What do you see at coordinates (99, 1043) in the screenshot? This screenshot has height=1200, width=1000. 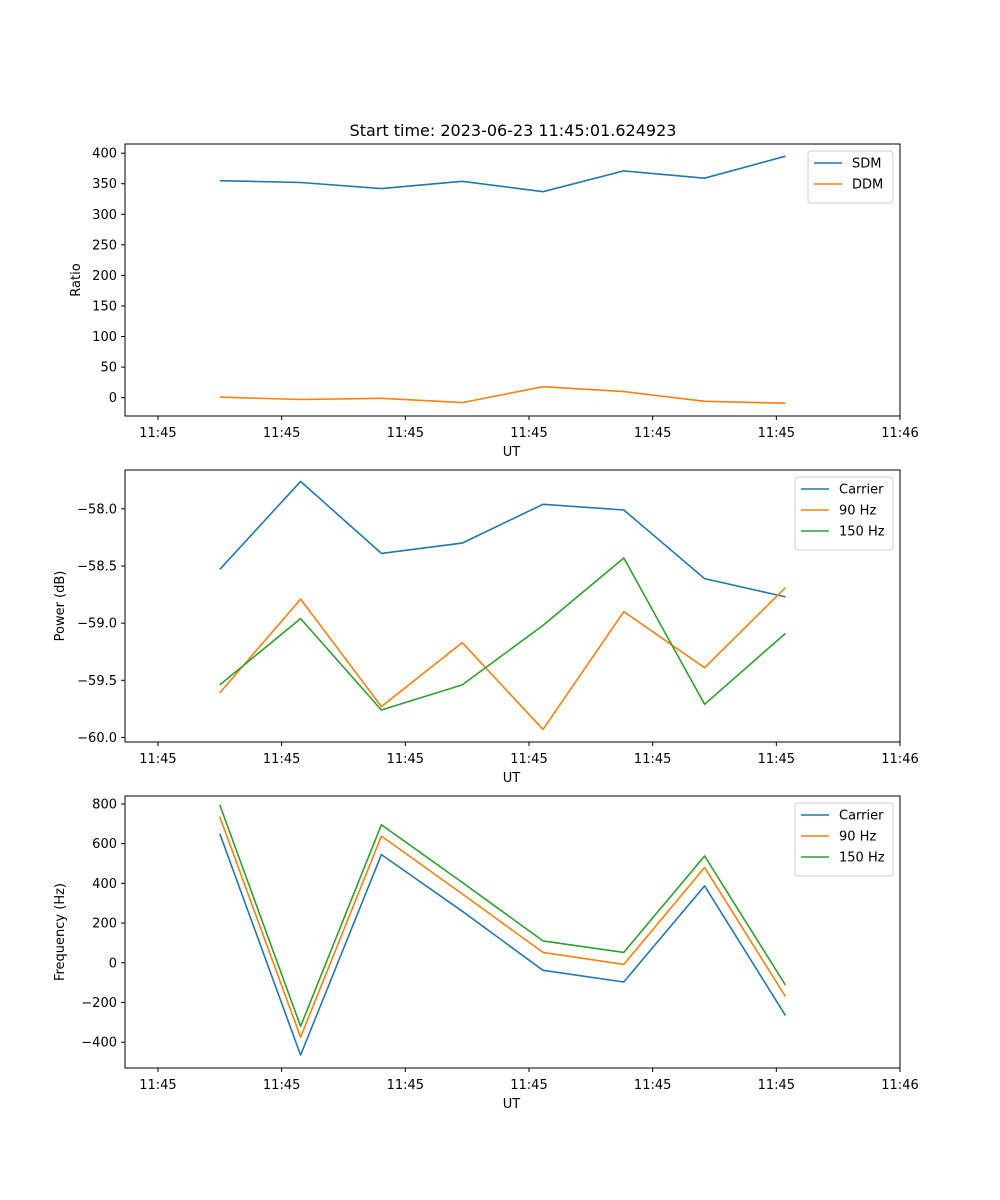 I see `y-tick-label: −400` at bounding box center [99, 1043].